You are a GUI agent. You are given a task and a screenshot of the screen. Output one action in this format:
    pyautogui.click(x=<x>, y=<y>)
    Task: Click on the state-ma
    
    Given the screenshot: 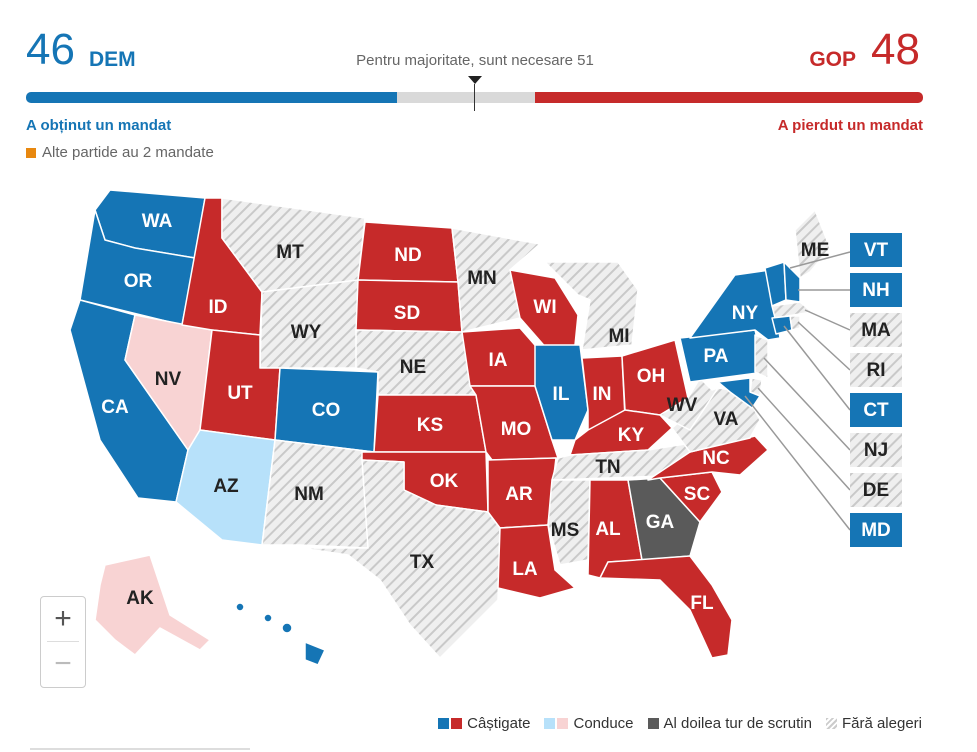 What is the action you would take?
    pyautogui.click(x=792, y=310)
    